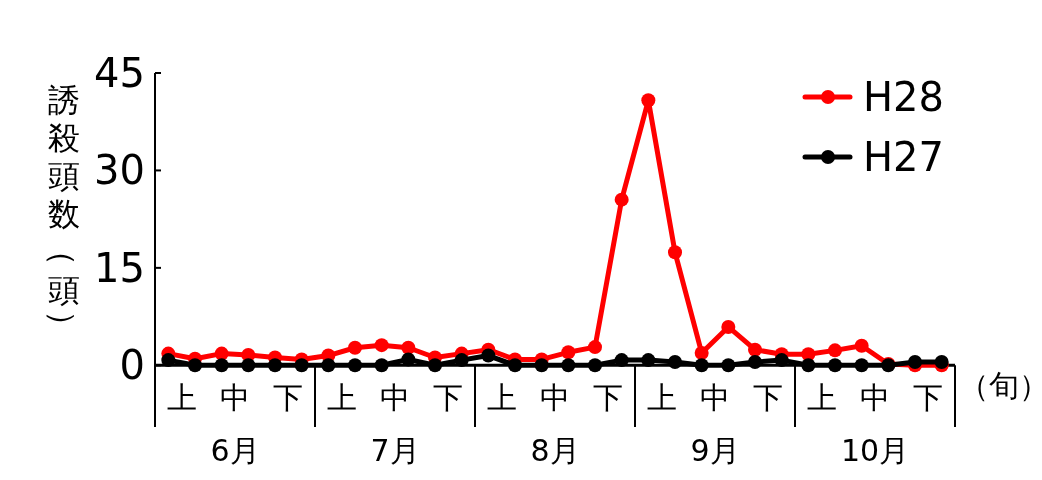 This screenshot has width=1042, height=480. I want to click on text: （旬）, so click(1000, 385).